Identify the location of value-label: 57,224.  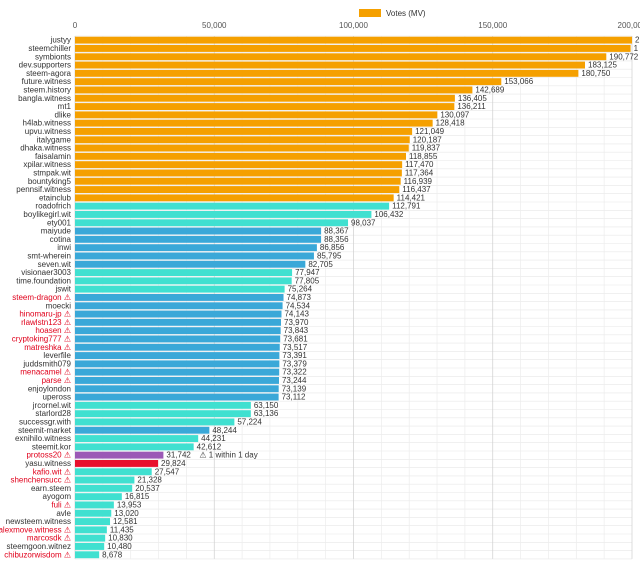
(249, 422).